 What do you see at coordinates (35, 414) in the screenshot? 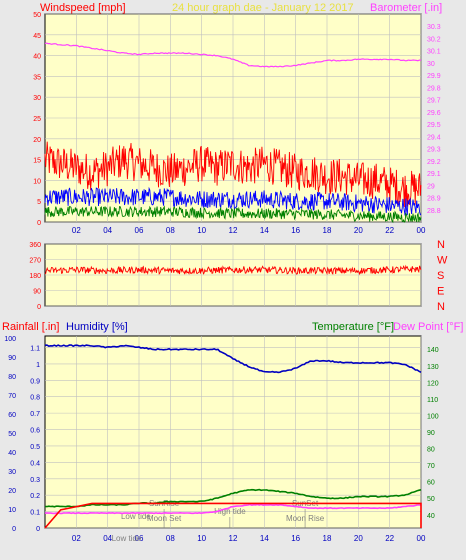
I see `rainfall-tick: 0.7` at bounding box center [35, 414].